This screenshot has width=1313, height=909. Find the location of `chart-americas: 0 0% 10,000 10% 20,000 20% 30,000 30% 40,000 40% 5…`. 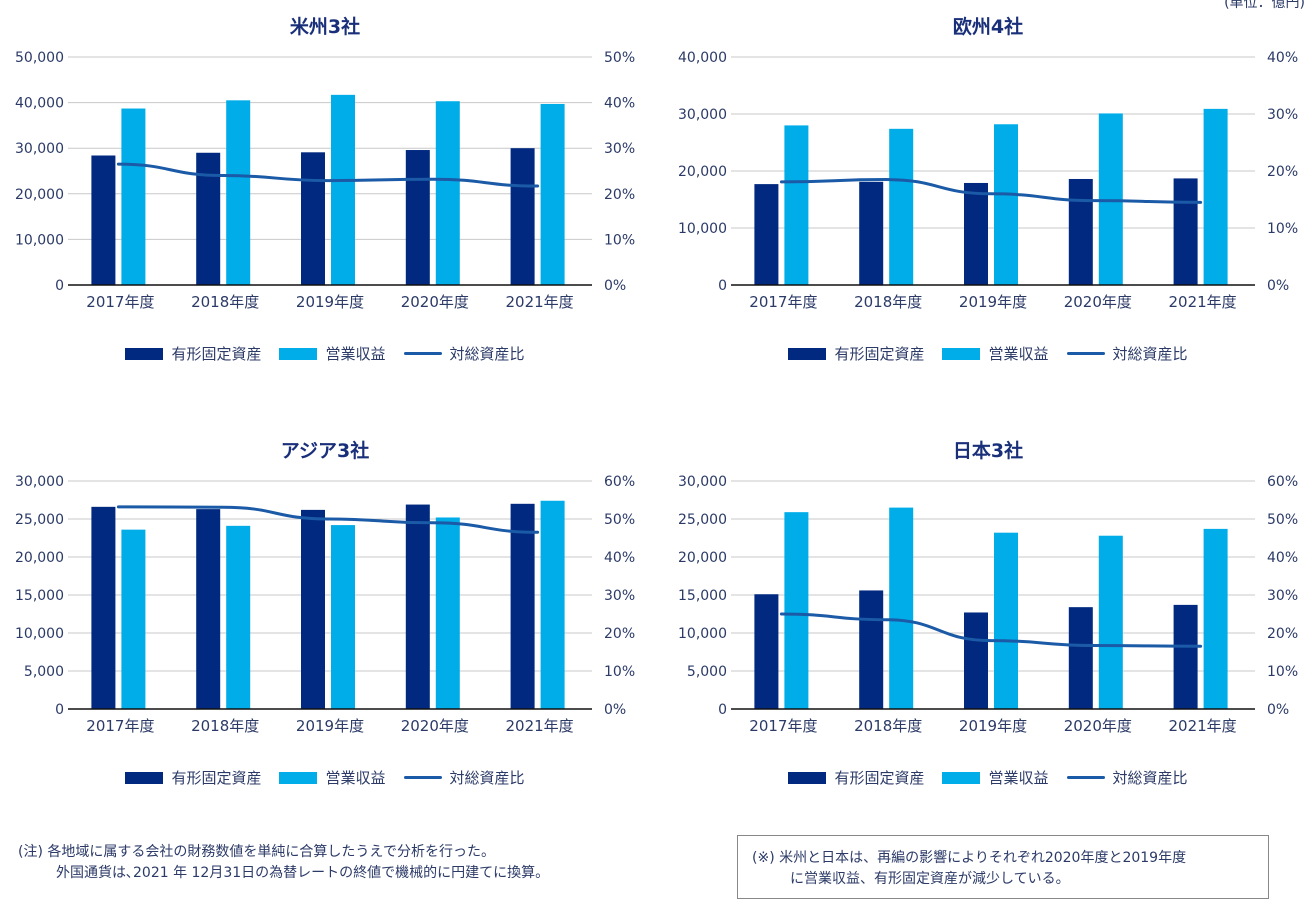

chart-americas: 0 0% 10,000 10% 20,000 20% 30,000 30% 40,000 40% 5… is located at coordinates (325, 180).